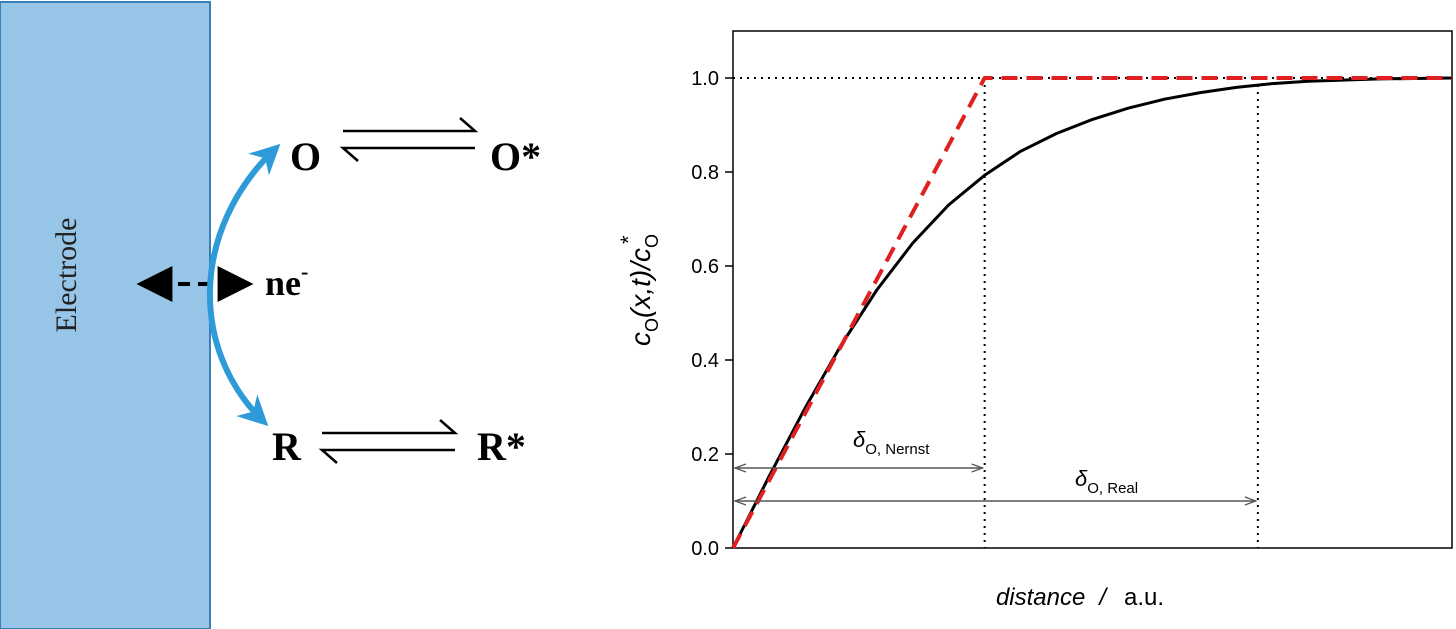  Describe the element at coordinates (501, 446) in the screenshot. I see `species-R-star: R*` at that location.